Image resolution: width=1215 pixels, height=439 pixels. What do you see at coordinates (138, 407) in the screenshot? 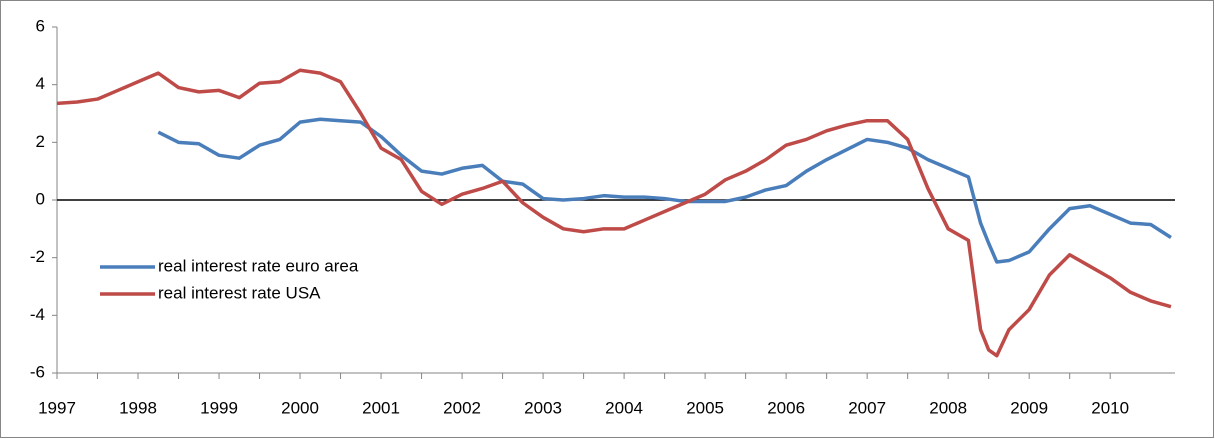
I see `x-tick-label: 1998` at bounding box center [138, 407].